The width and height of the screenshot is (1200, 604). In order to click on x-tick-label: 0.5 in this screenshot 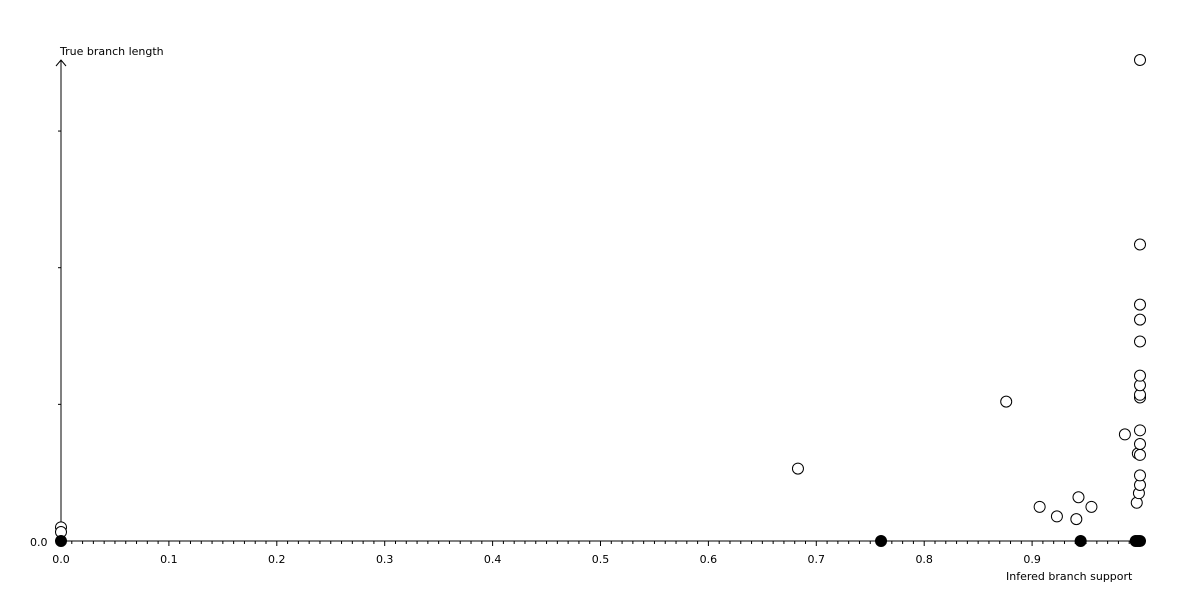, I will do `click(601, 559)`.